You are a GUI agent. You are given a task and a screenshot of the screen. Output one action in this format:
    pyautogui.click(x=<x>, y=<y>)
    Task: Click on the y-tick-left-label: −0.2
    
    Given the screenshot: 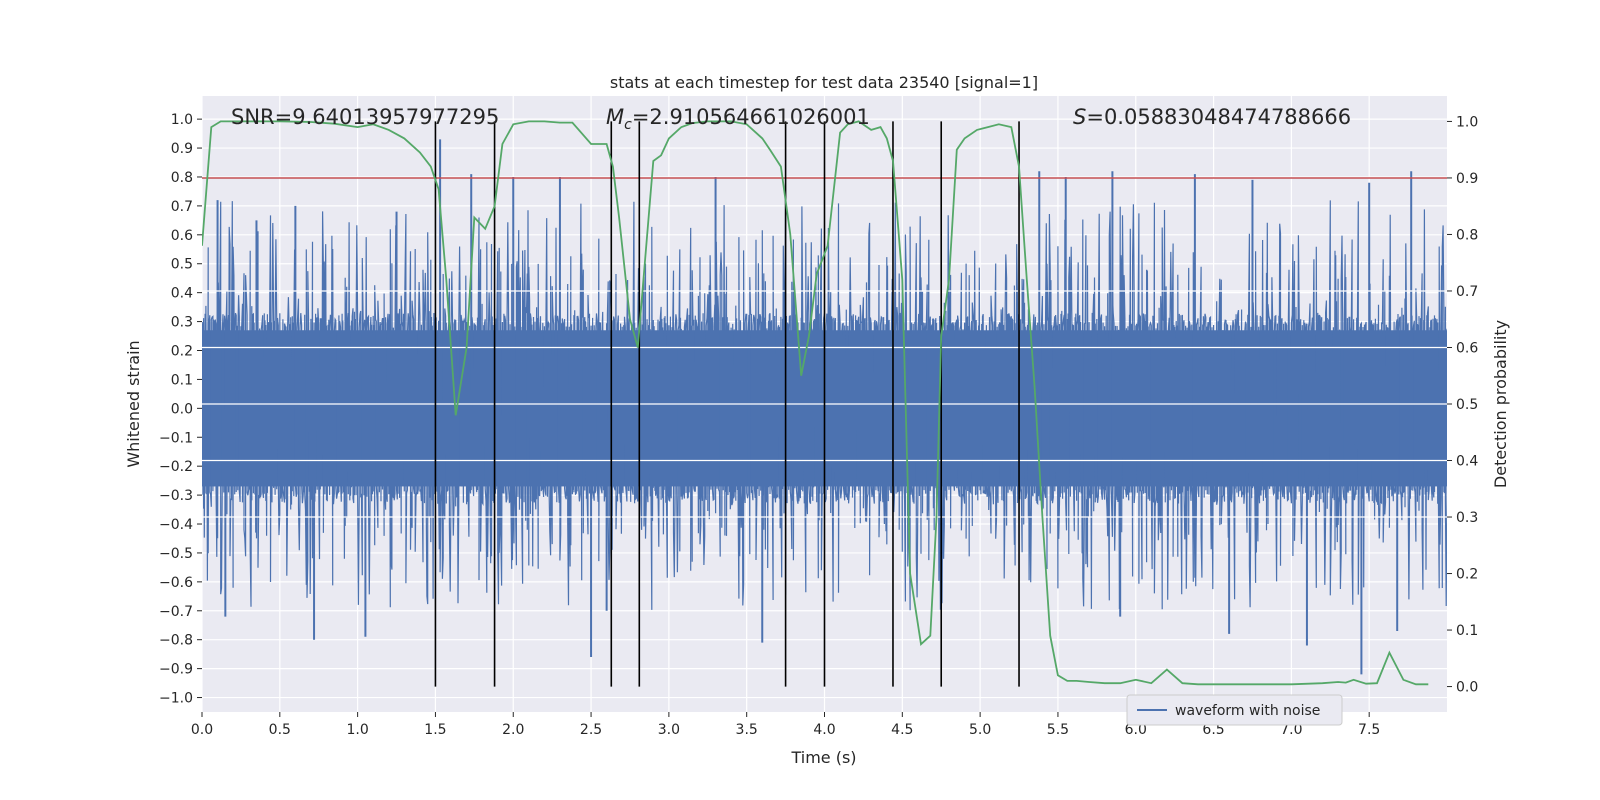 What is the action you would take?
    pyautogui.click(x=176, y=467)
    